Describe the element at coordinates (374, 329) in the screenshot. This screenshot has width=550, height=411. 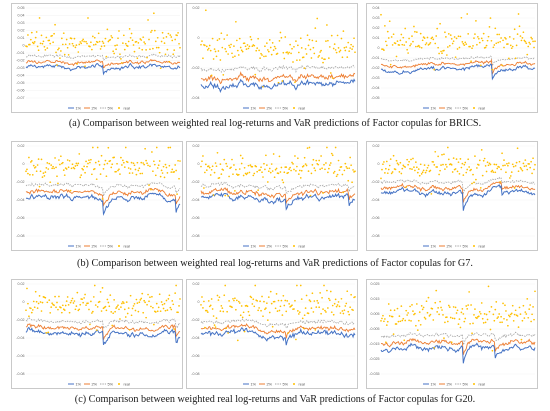
I see `y-tick-label: -0.005` at that location.